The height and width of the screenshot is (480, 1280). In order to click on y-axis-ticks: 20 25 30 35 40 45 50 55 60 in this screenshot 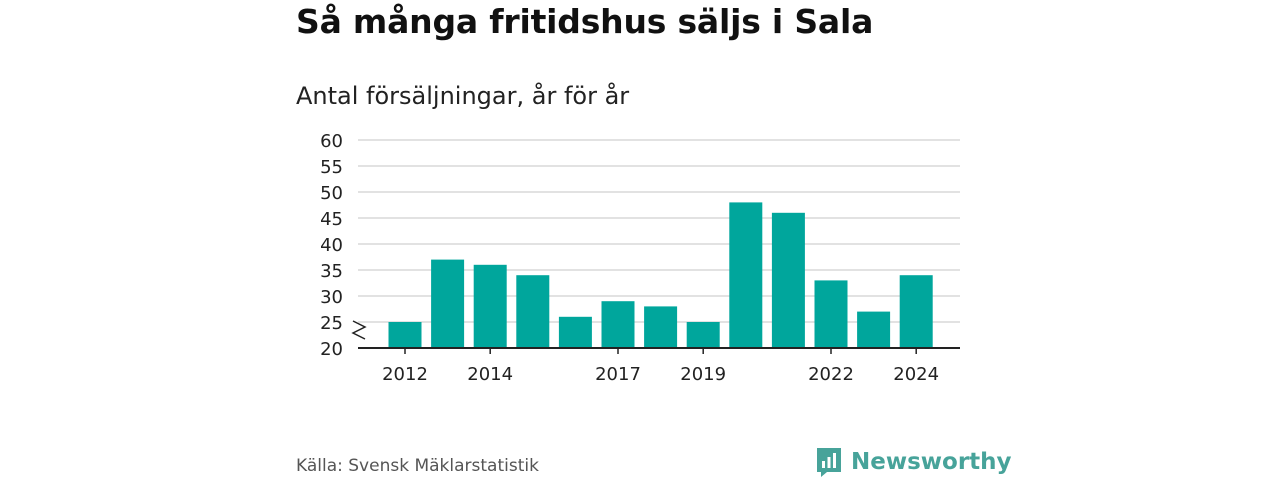, I will do `click(331, 245)`.